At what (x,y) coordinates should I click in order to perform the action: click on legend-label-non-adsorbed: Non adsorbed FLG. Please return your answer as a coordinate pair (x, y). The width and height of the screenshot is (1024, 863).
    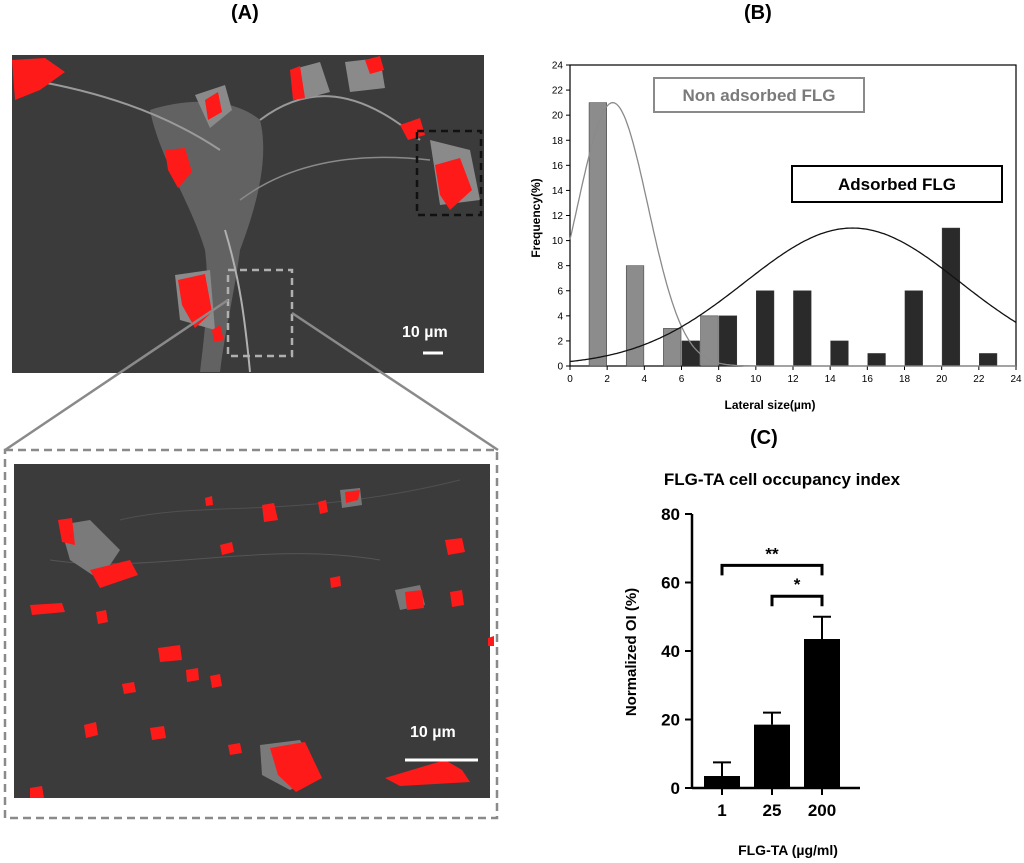
    Looking at the image, I should click on (759, 95).